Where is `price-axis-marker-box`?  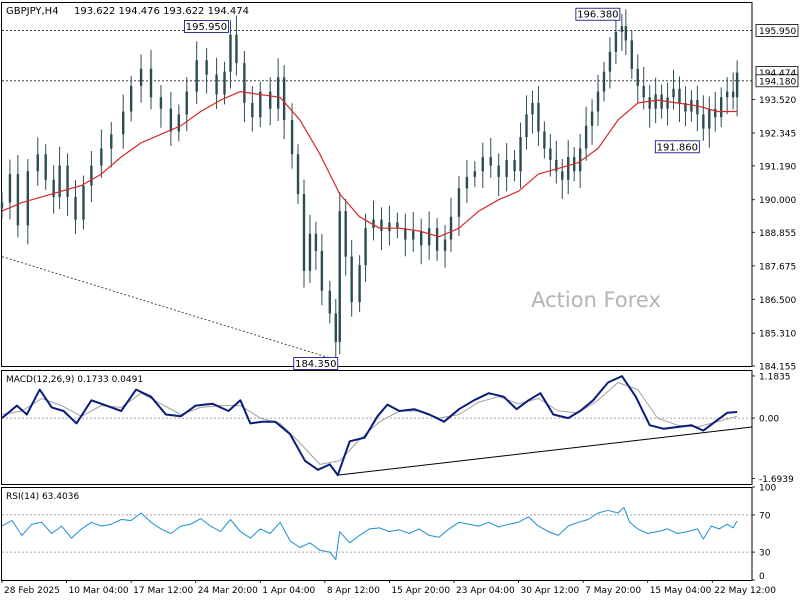 price-axis-marker-box is located at coordinates (777, 30).